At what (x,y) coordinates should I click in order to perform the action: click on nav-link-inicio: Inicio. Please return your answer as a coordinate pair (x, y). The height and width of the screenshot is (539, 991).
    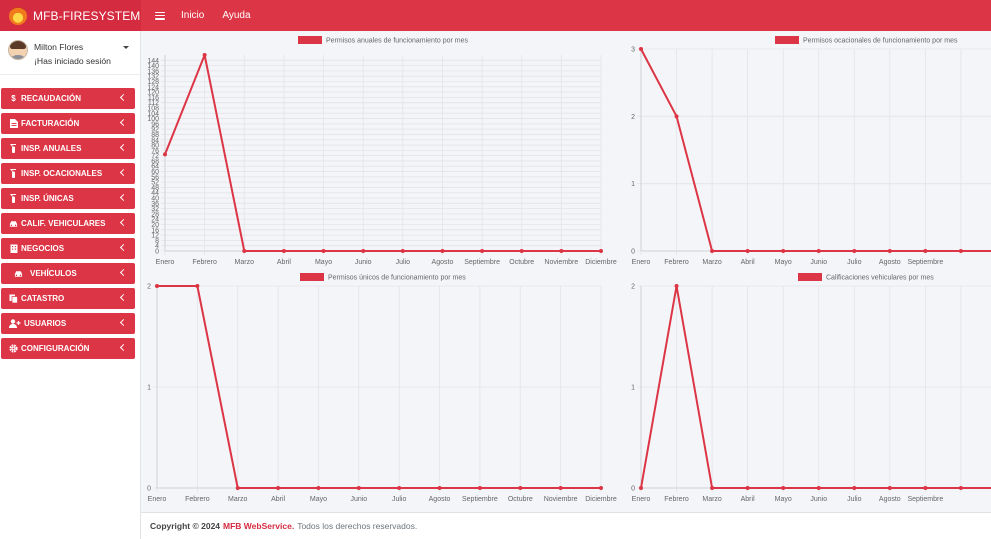
    Looking at the image, I should click on (193, 15).